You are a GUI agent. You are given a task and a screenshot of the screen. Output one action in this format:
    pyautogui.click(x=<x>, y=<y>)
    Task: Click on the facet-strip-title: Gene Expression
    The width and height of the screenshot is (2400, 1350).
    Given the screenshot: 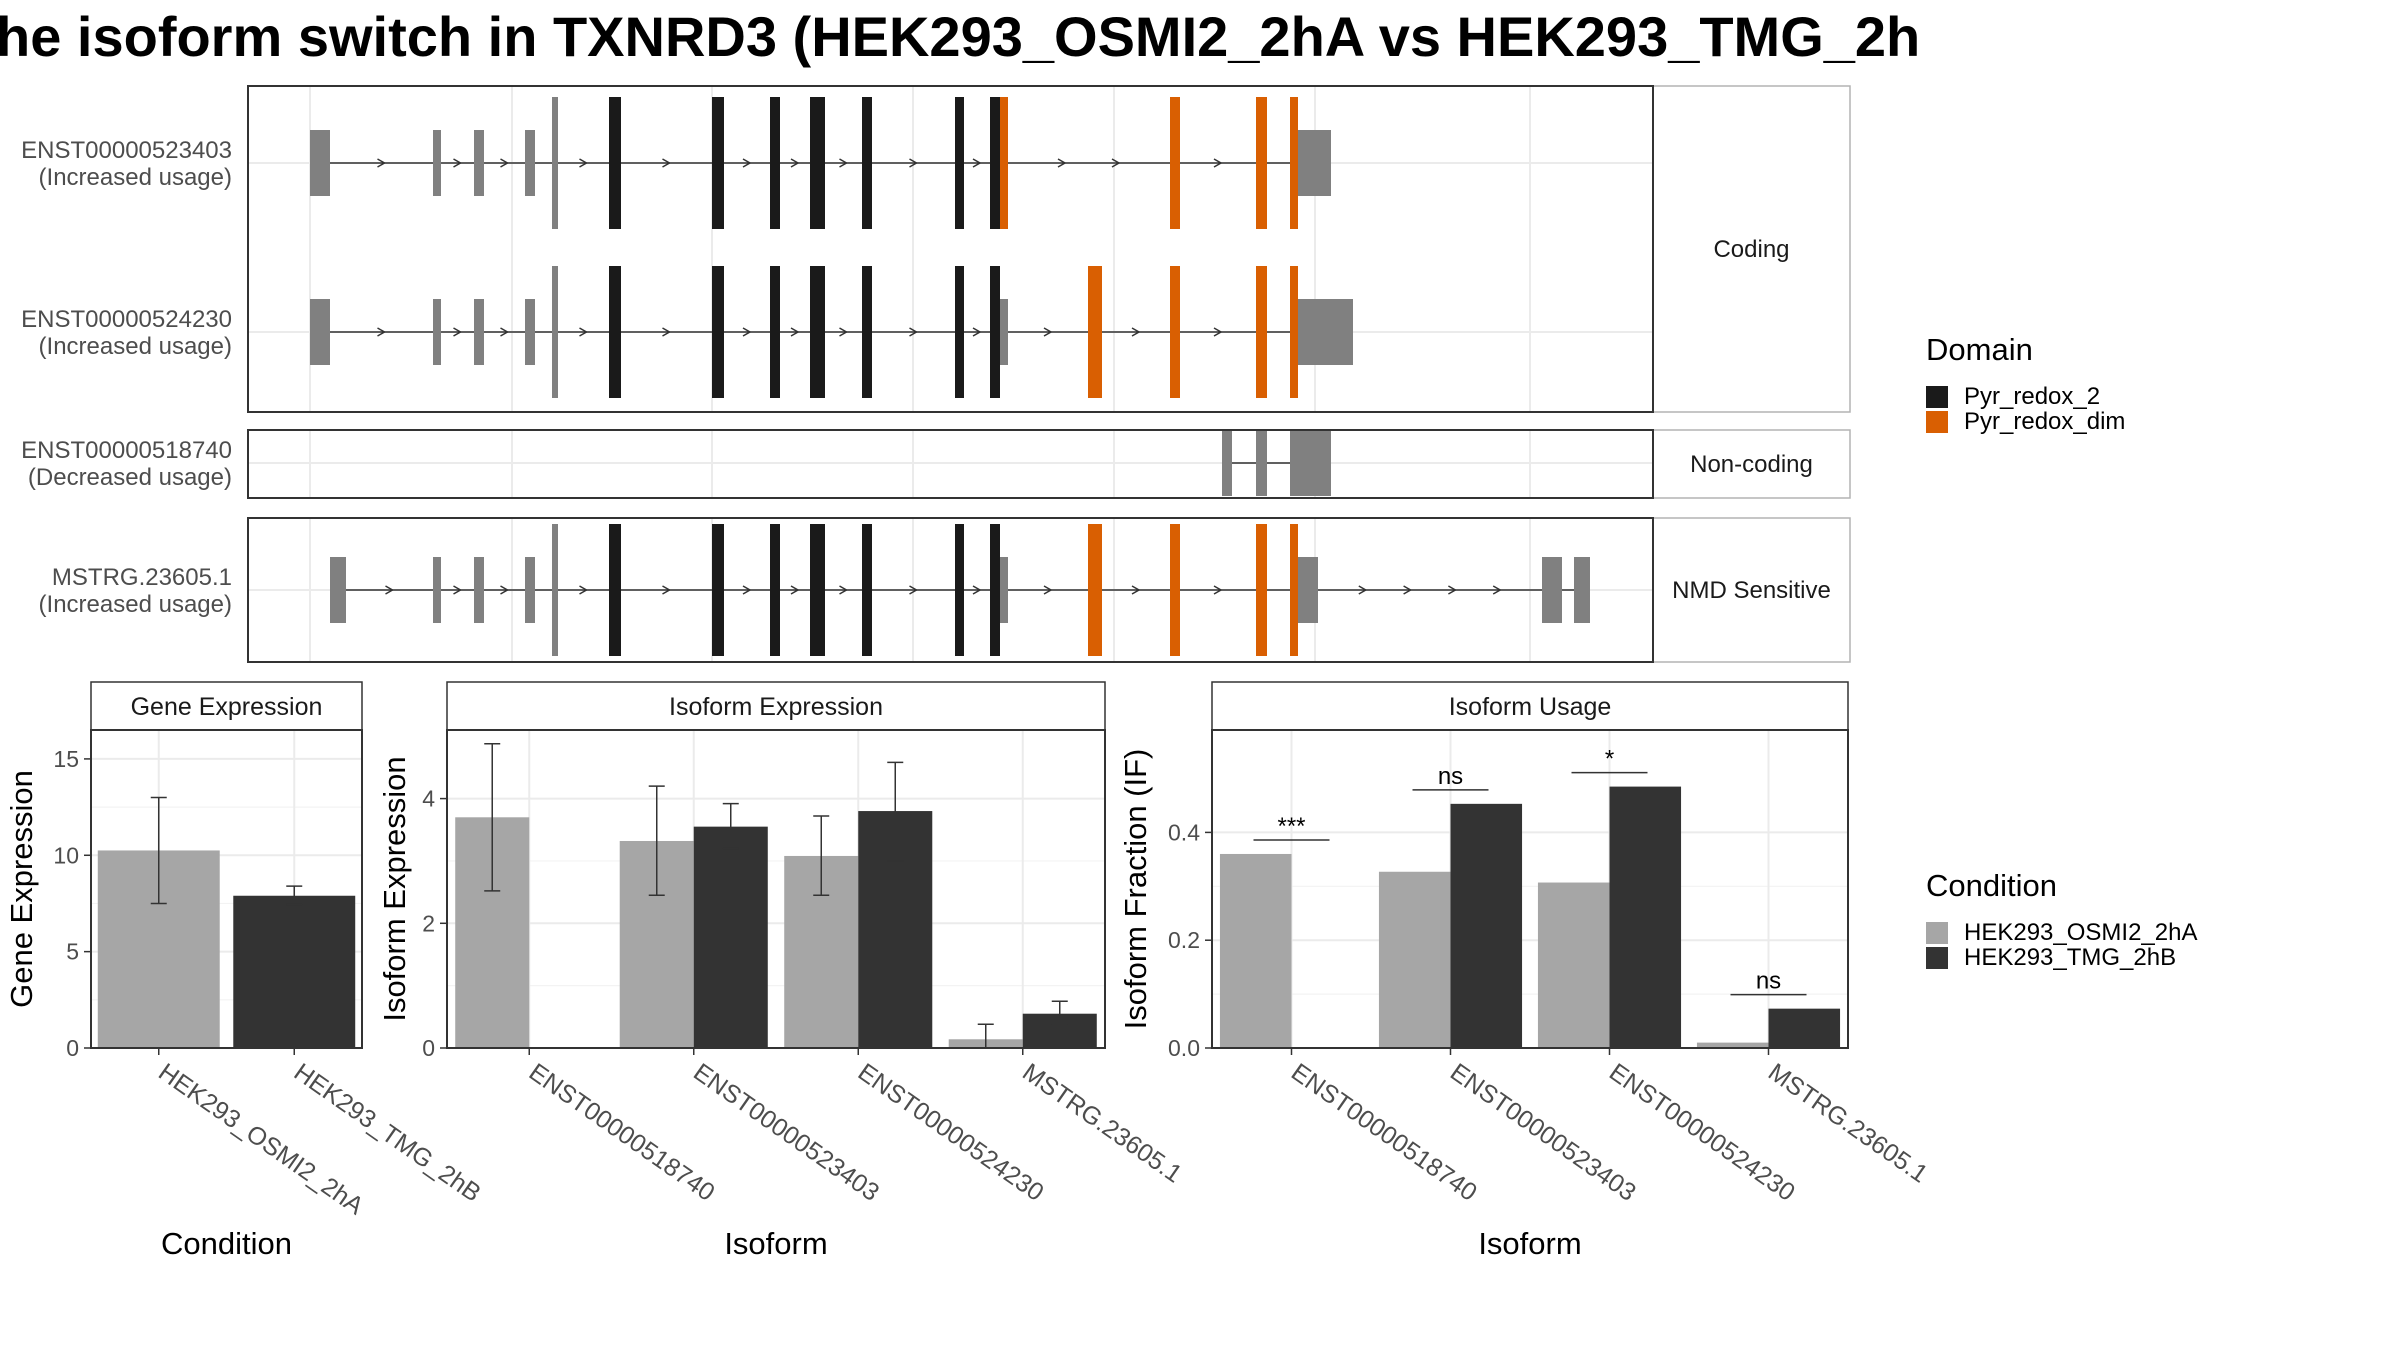 What is the action you would take?
    pyautogui.click(x=227, y=707)
    